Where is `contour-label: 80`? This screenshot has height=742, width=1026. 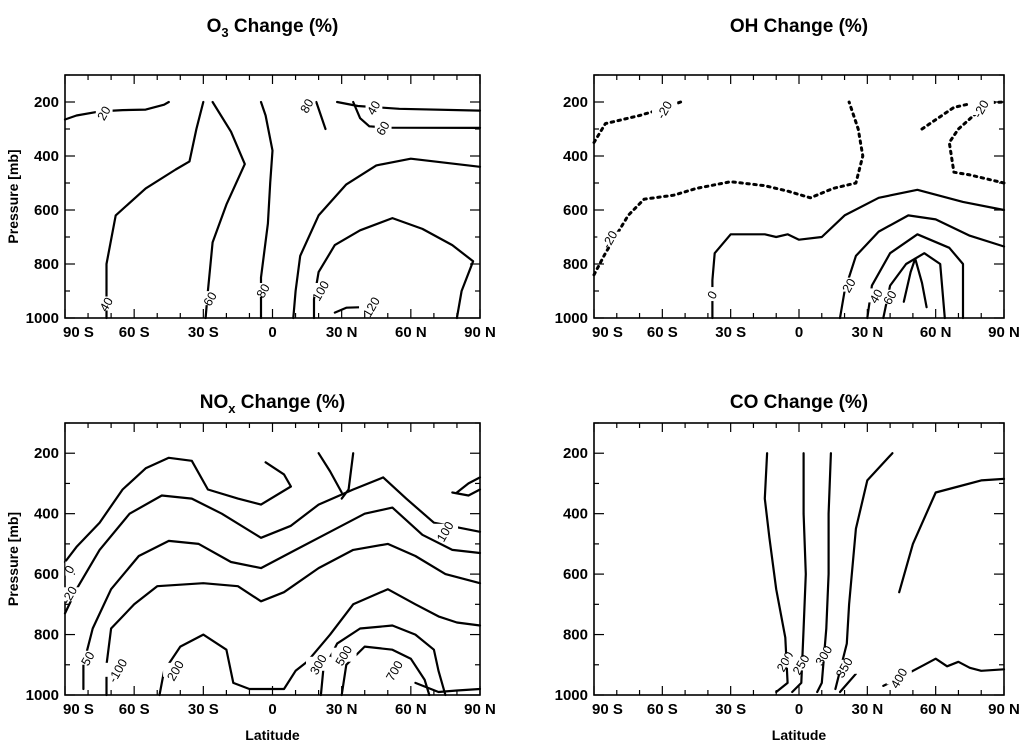
contour-label: 80 is located at coordinates (307, 105).